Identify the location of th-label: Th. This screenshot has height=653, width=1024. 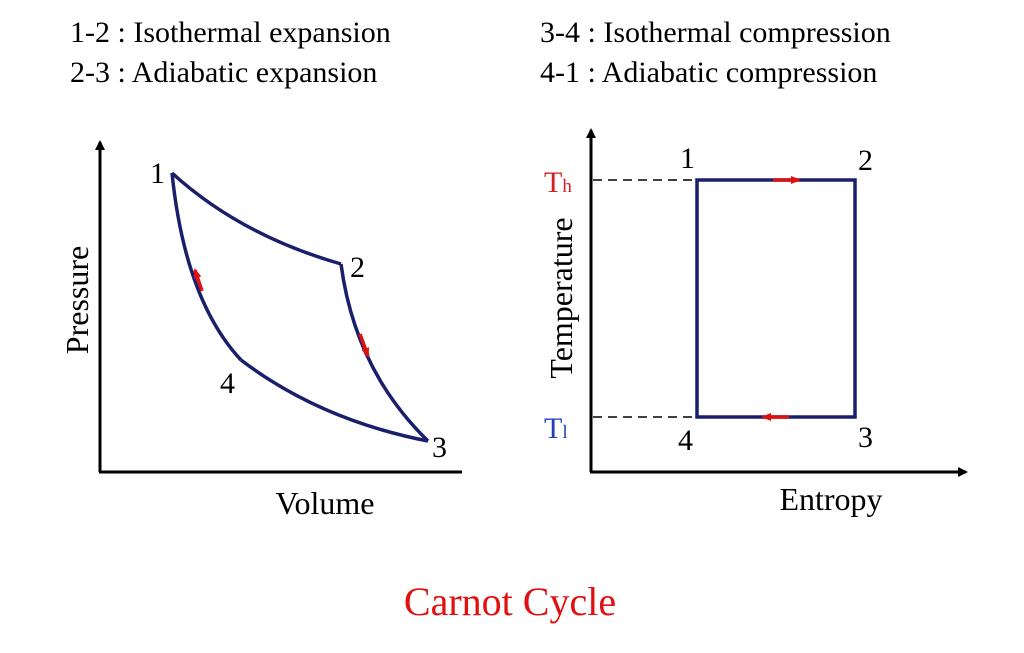
(558, 182).